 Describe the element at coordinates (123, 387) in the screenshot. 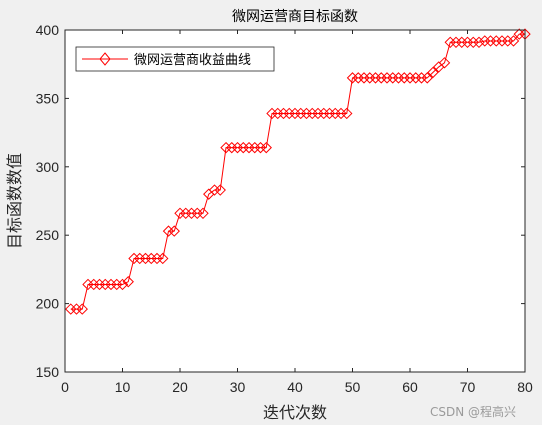

I see `x-tick-label: 10` at that location.